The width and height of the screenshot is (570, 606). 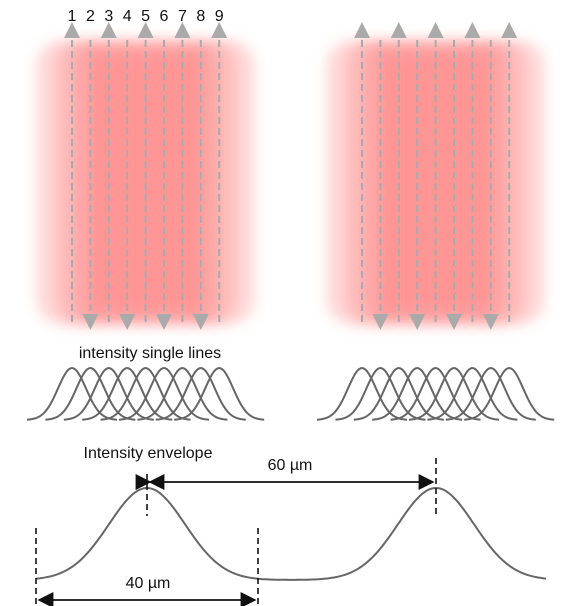 I want to click on line-number: 2, so click(x=90, y=16).